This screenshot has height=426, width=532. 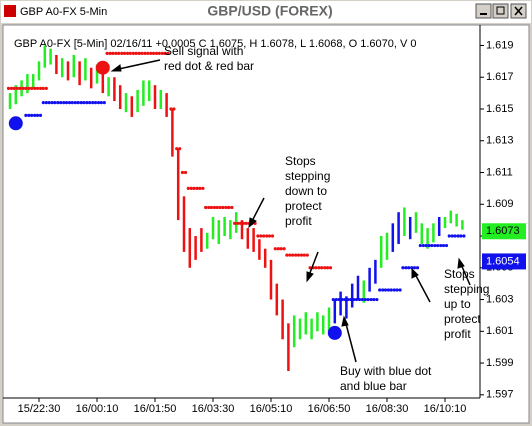 I want to click on window-buttons, so click(x=501, y=11).